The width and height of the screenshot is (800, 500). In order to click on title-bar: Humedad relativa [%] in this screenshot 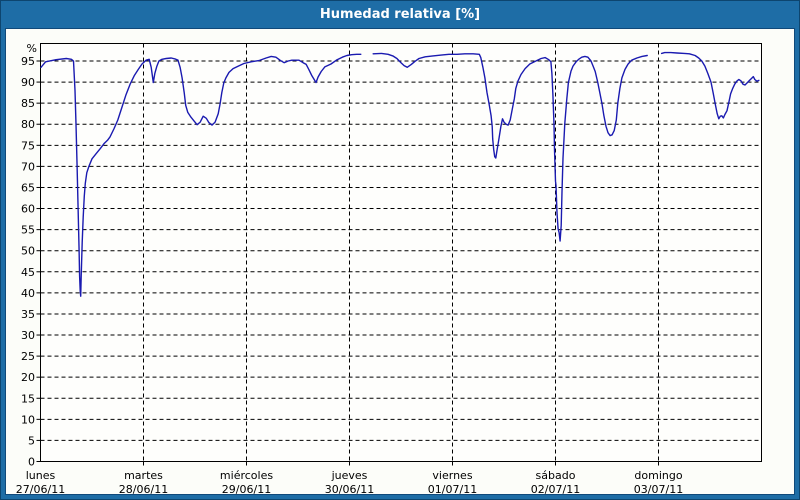, I will do `click(400, 14)`.